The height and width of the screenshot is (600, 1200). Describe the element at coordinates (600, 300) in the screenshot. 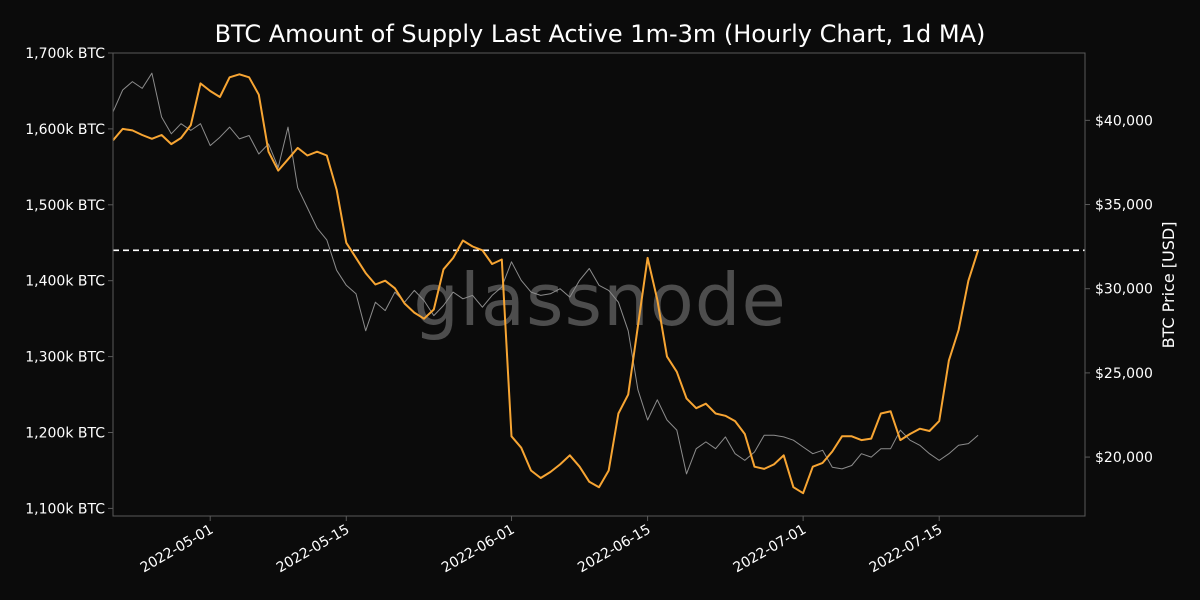

I see `watermark-logo: glassnode` at that location.